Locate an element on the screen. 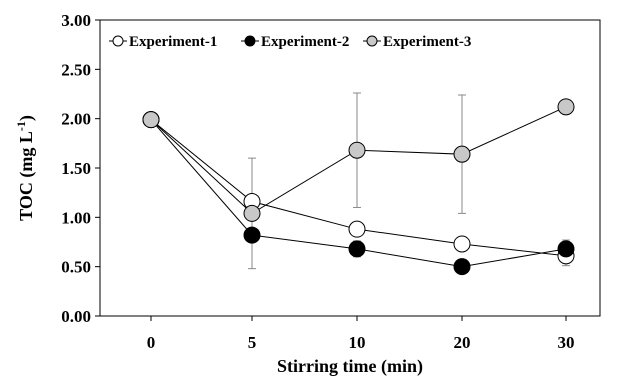 This screenshot has height=381, width=620. y-axis-title-sup: -1 is located at coordinates (21, 126).